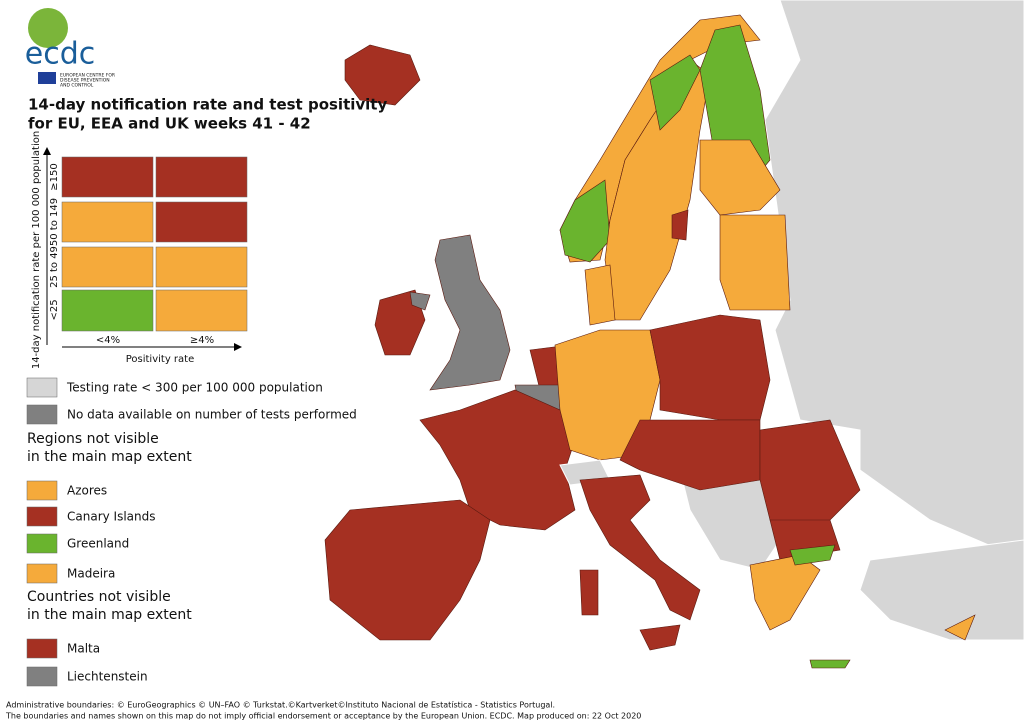 The image size is (1024, 728). I want to click on footer-band, so click(512, 713).